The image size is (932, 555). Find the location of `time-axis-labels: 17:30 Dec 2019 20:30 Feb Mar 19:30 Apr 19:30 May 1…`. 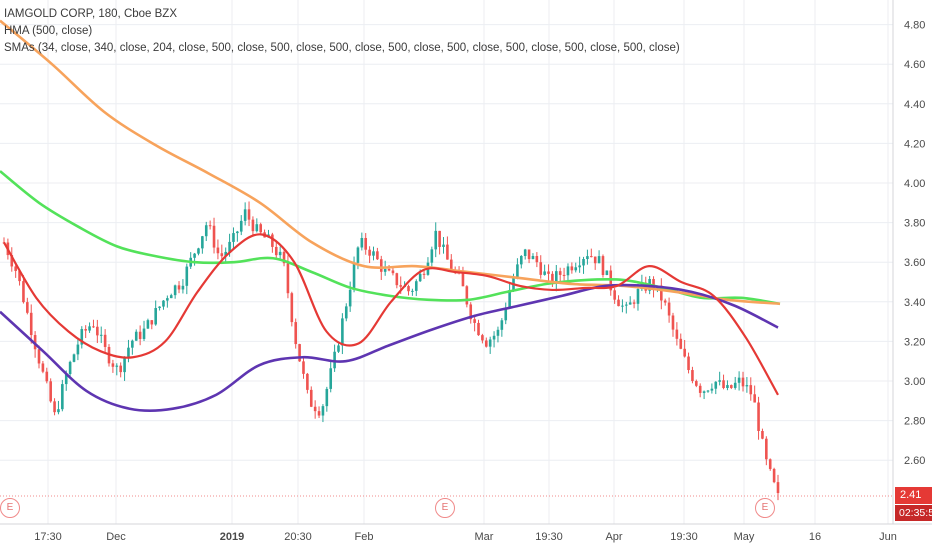

time-axis-labels: 17:30 Dec 2019 20:30 Feb Mar 19:30 Apr 19:30 May 1… is located at coordinates (465, 537).